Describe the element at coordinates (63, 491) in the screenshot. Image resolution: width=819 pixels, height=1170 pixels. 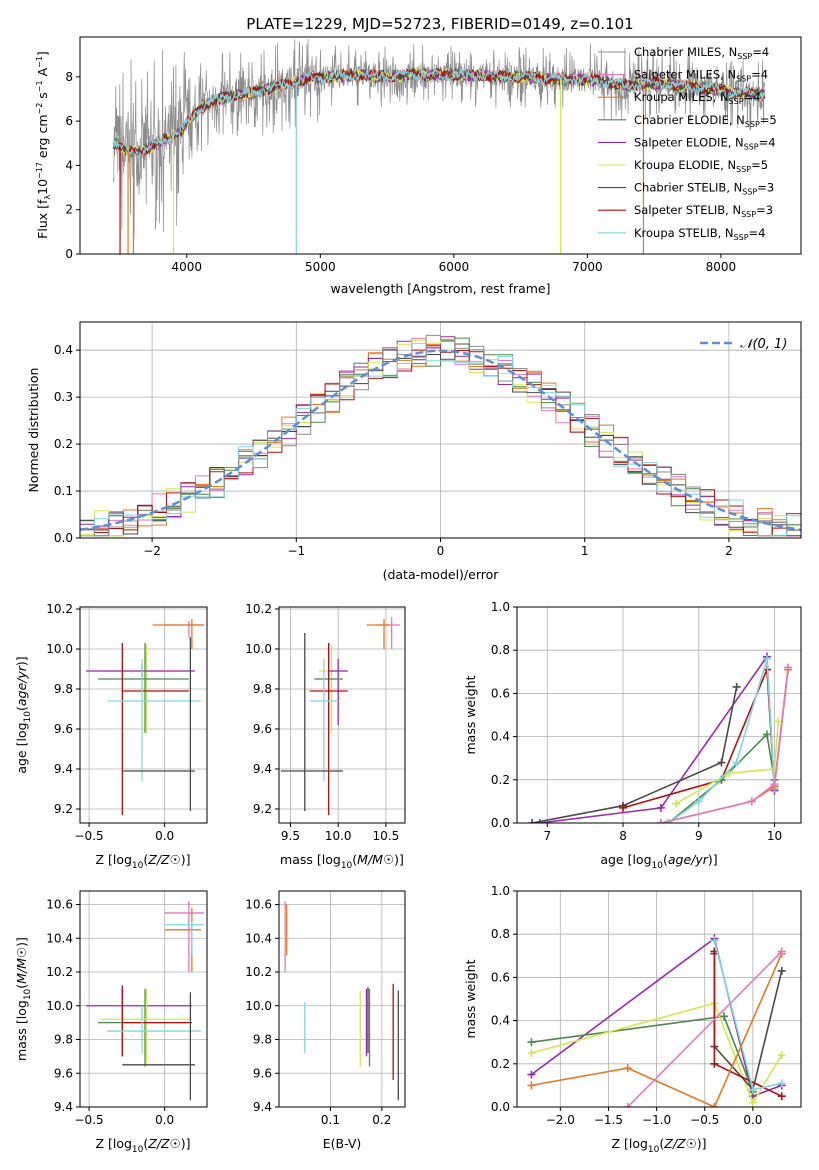
I see `y-tick-label: 0.1` at that location.